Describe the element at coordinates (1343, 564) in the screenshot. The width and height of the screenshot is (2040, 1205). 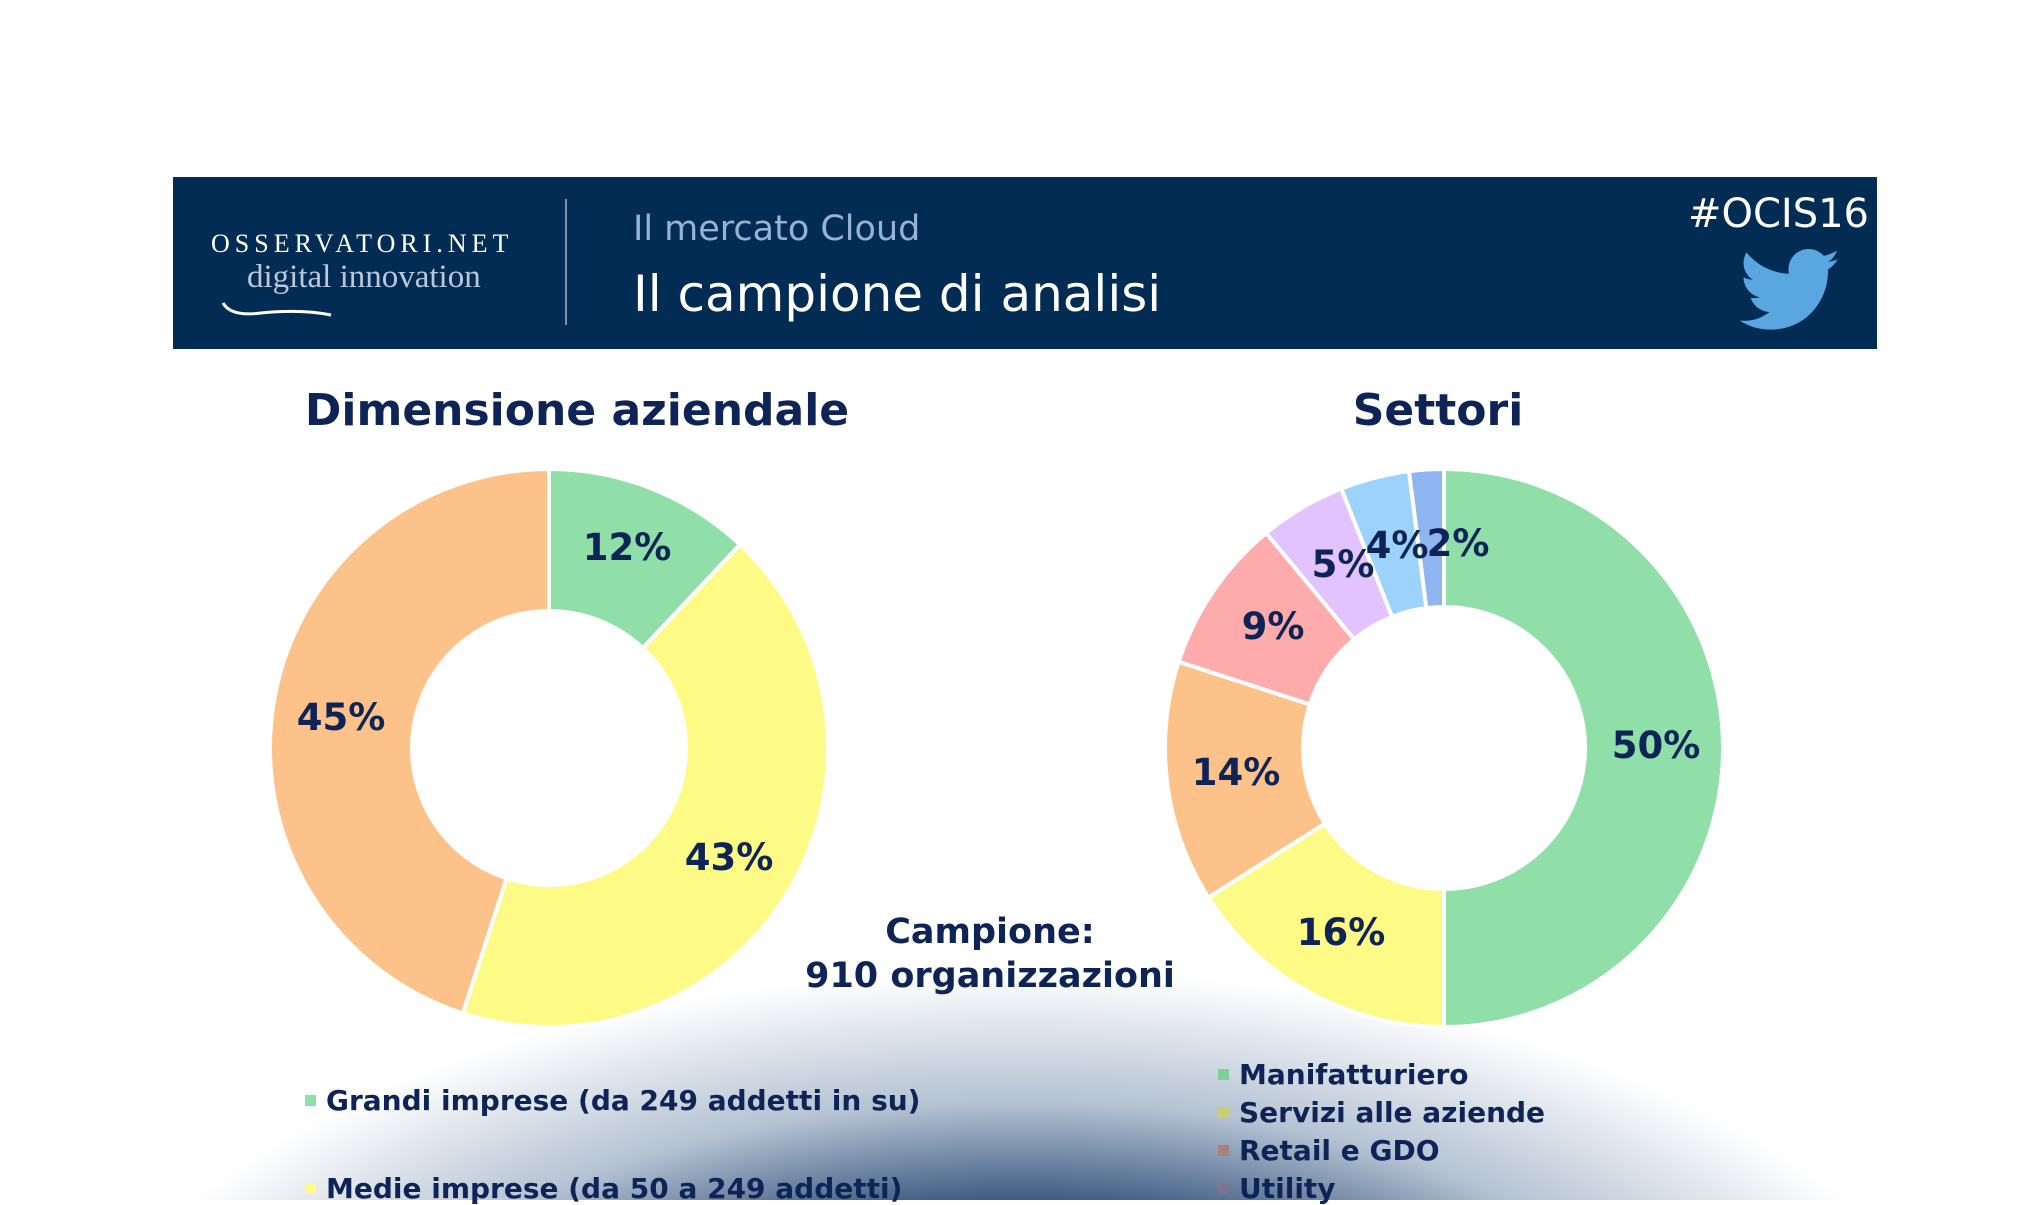
I see `data-label-1-4: 5%` at that location.